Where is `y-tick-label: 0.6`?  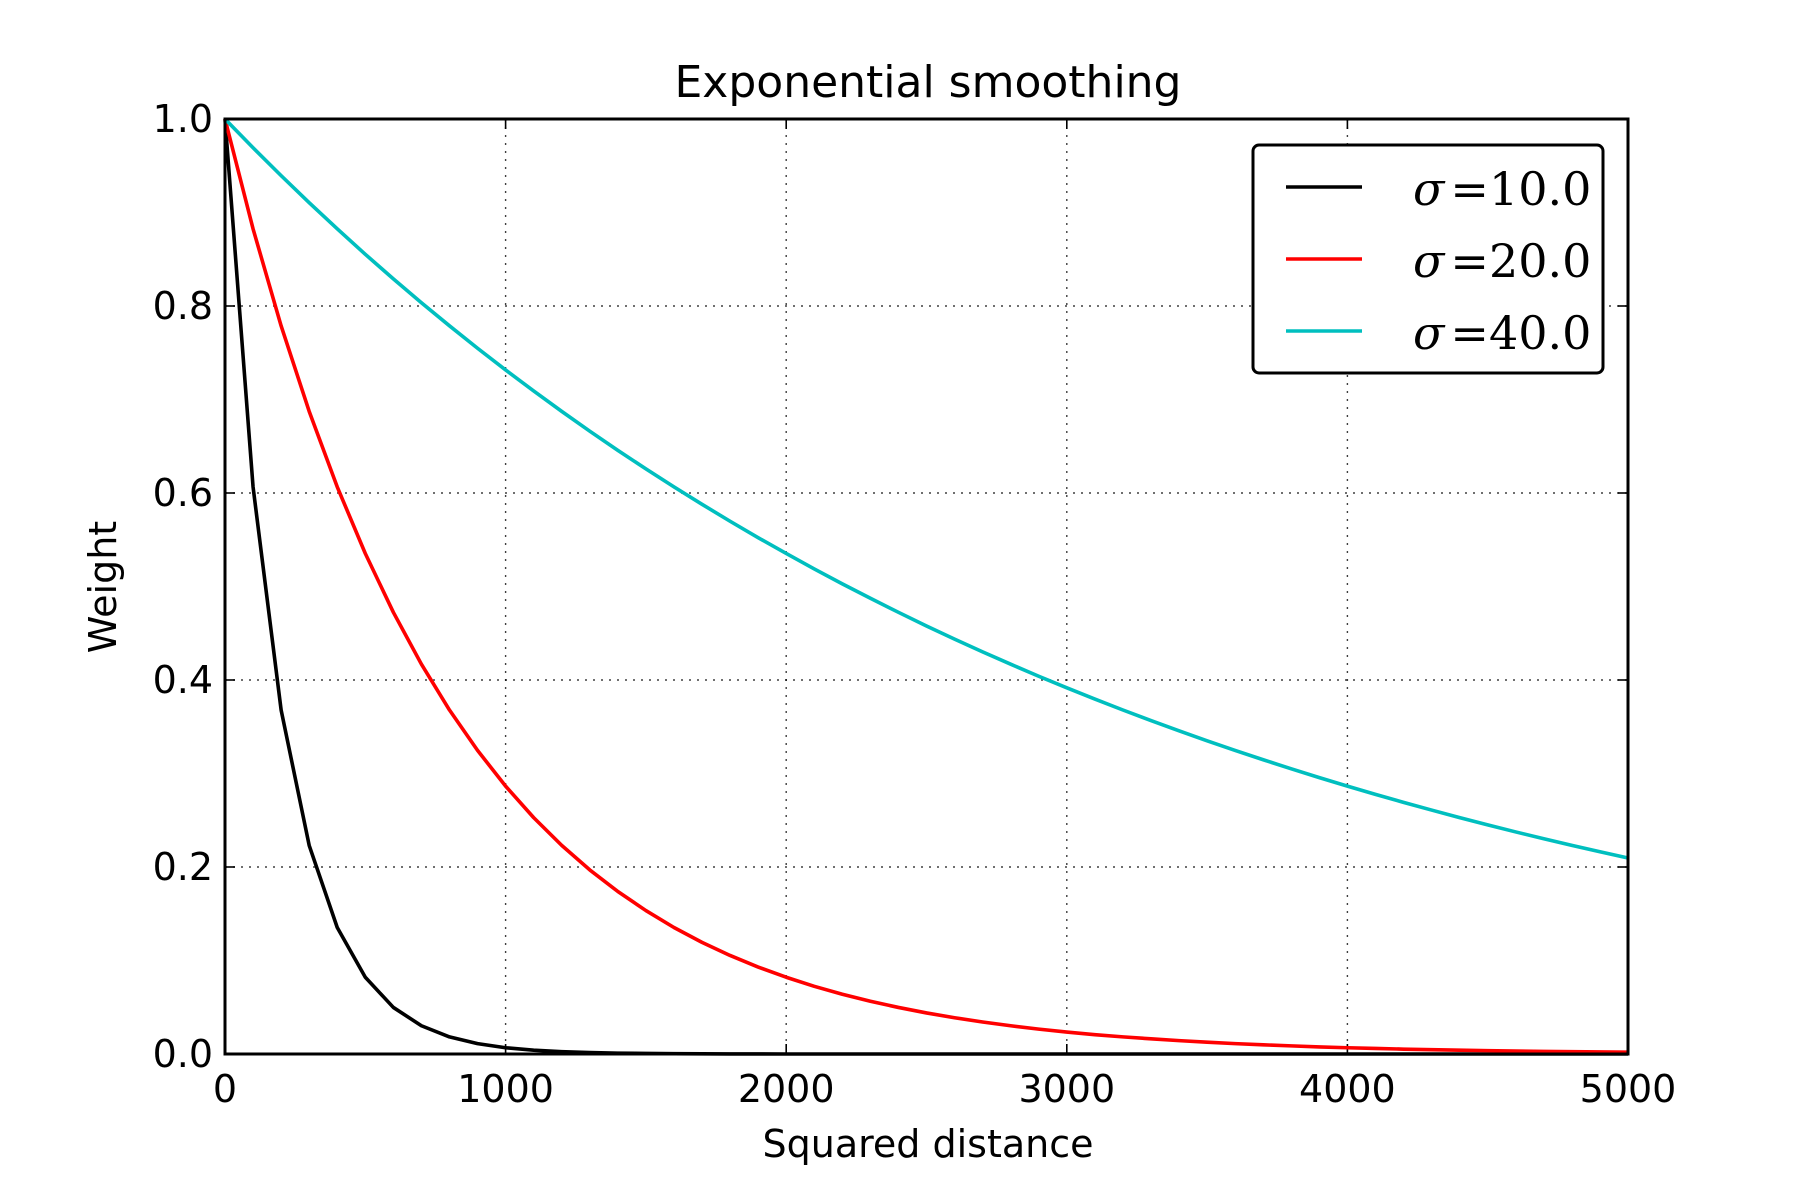
y-tick-label: 0.6 is located at coordinates (183, 493).